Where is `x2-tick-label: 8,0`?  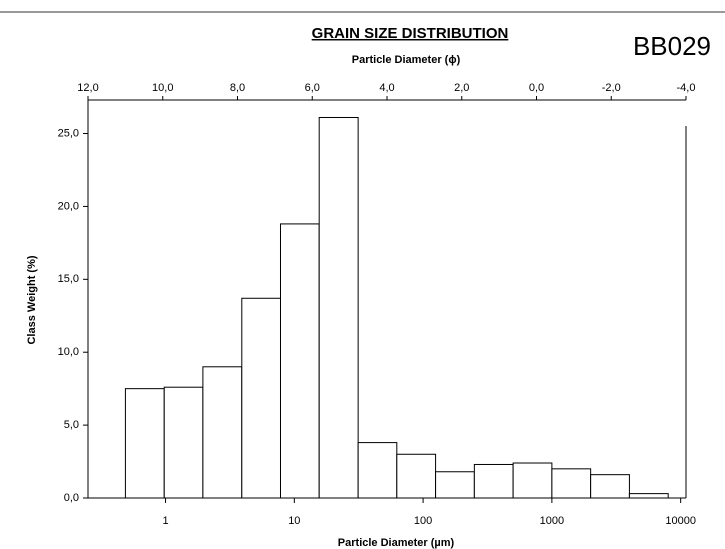 x2-tick-label: 8,0 is located at coordinates (237, 88).